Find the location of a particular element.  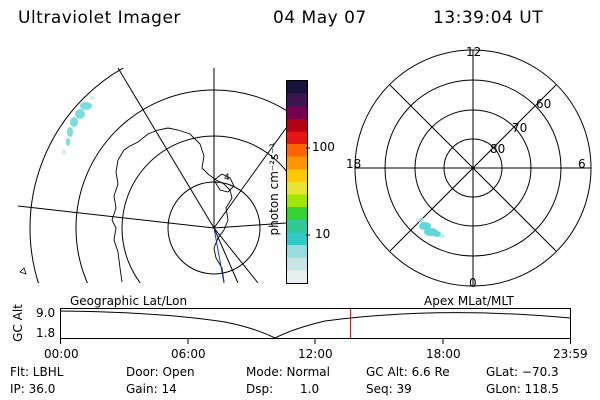

lat-circle is located at coordinates (77, 175).